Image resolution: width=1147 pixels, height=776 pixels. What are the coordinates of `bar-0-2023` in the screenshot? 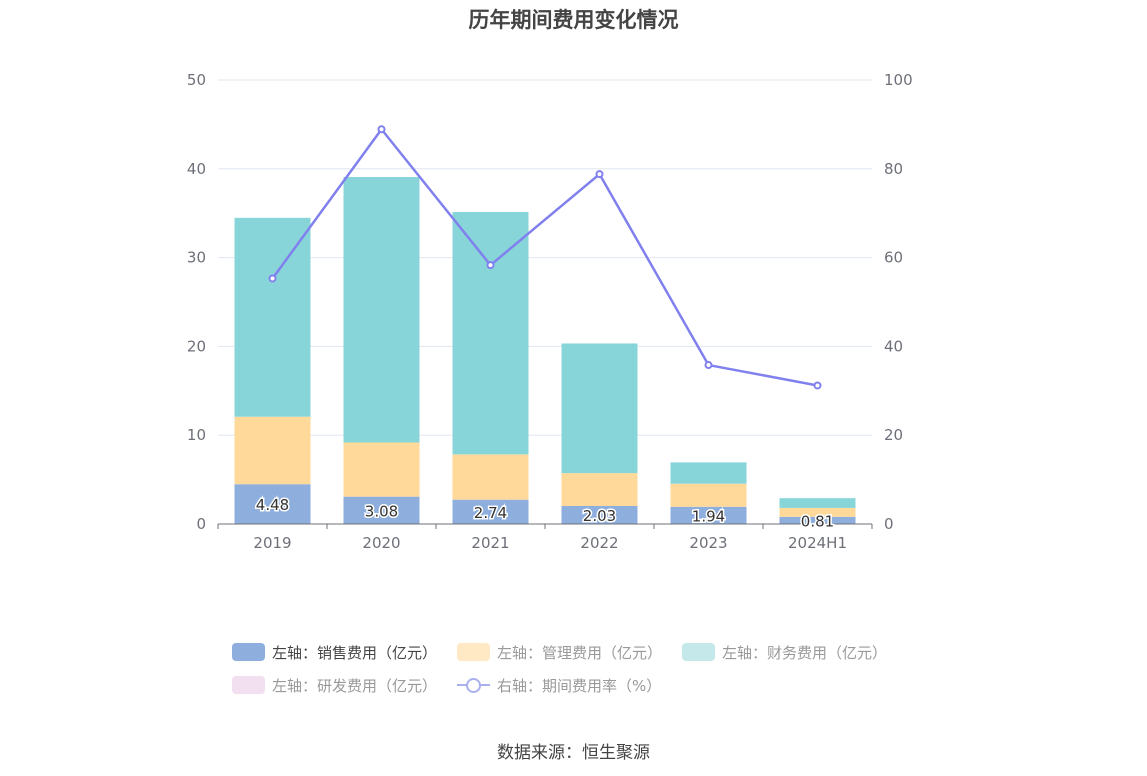 It's located at (708, 515).